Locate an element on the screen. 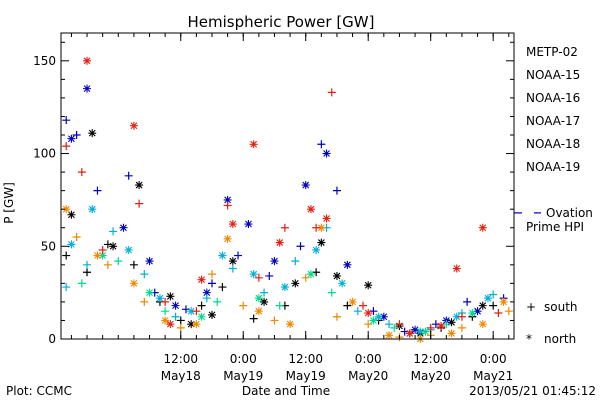 The width and height of the screenshot is (600, 400). legend-entry-noaa-16: NOAA-16 is located at coordinates (553, 98).